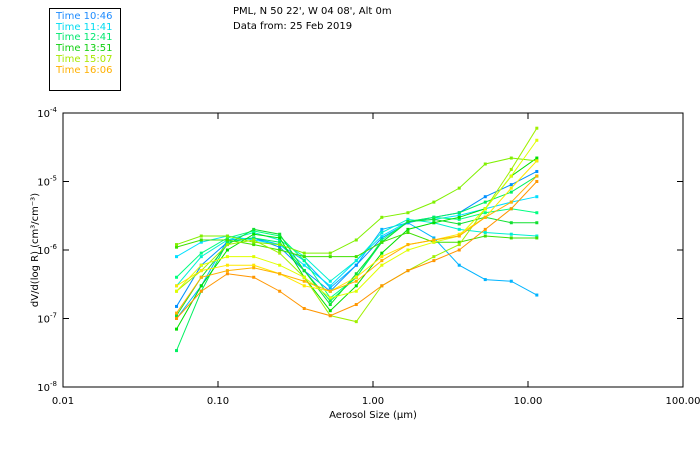 The width and height of the screenshot is (700, 450). What do you see at coordinates (528, 401) in the screenshot?
I see `x-tick-label: 10.00` at bounding box center [528, 401].